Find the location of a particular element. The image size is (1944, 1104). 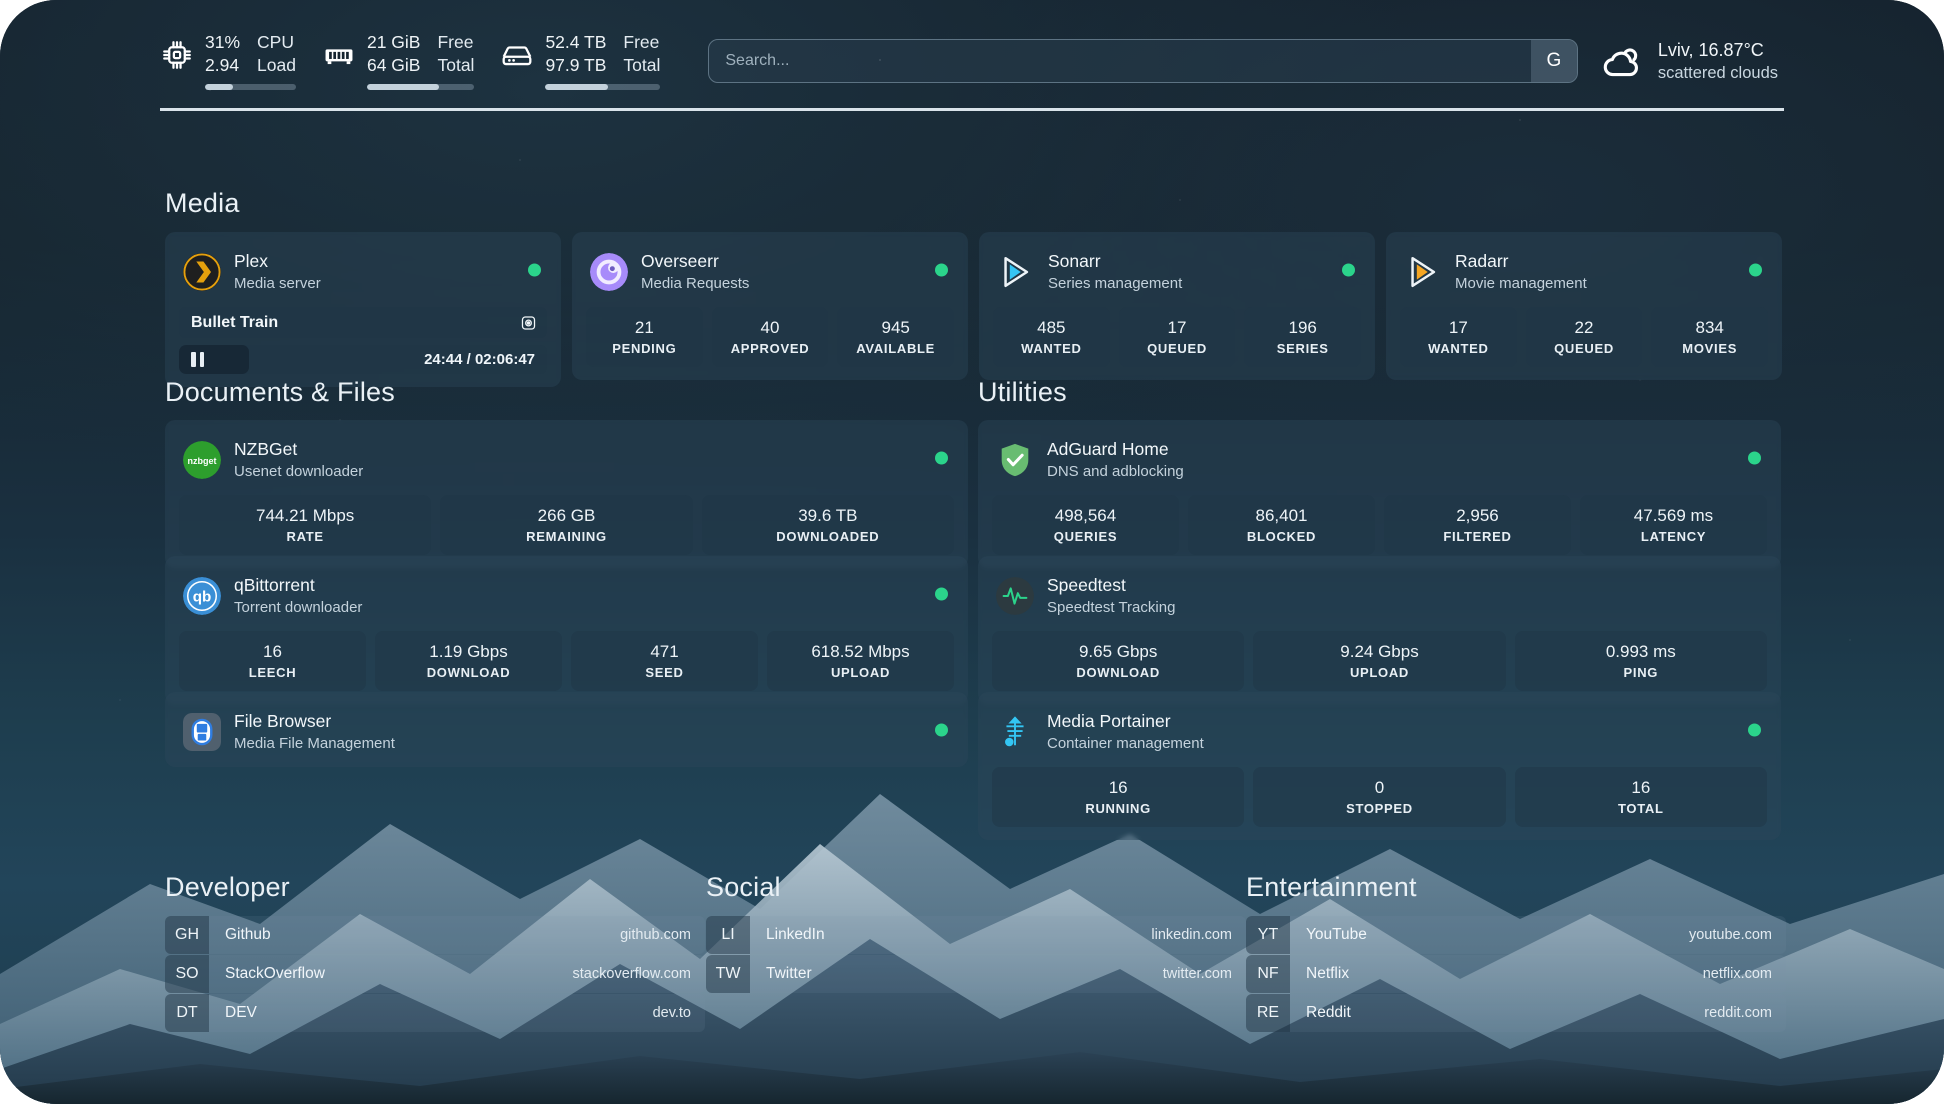

stat-box: 266 GB REMAINING is located at coordinates (566, 525).